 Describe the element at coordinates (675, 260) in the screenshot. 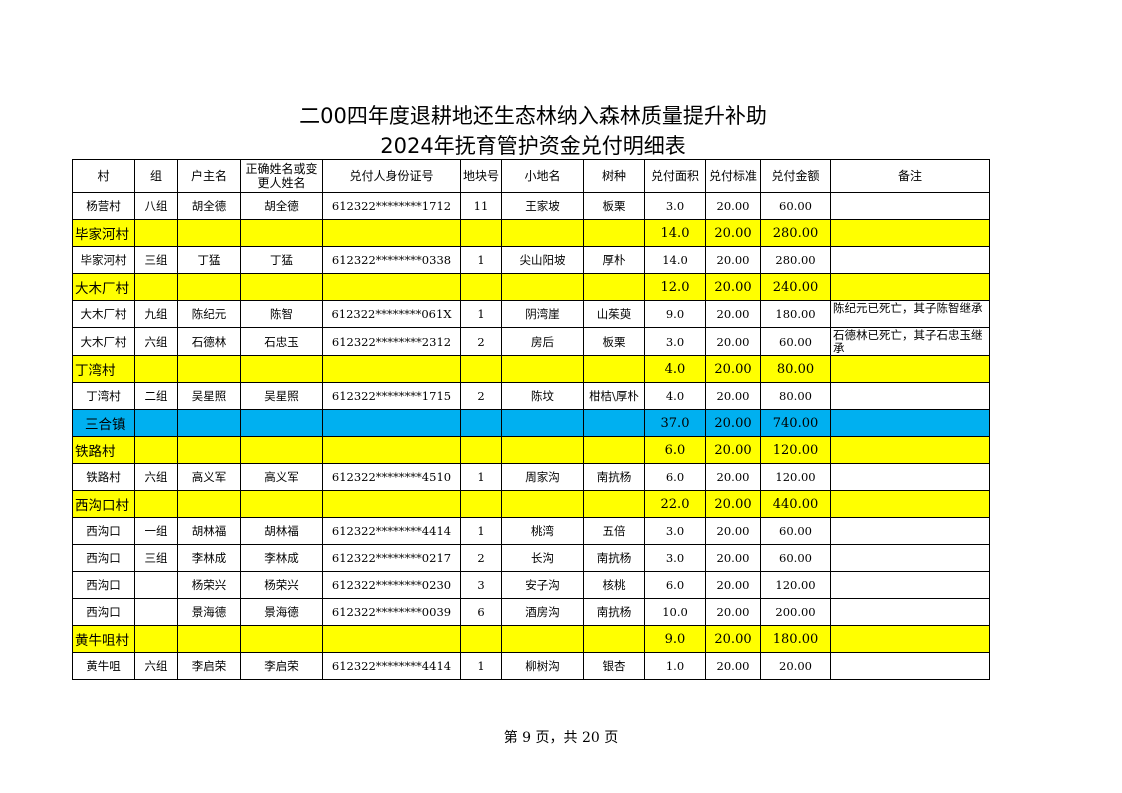

I see `cell-area: 14.0` at that location.